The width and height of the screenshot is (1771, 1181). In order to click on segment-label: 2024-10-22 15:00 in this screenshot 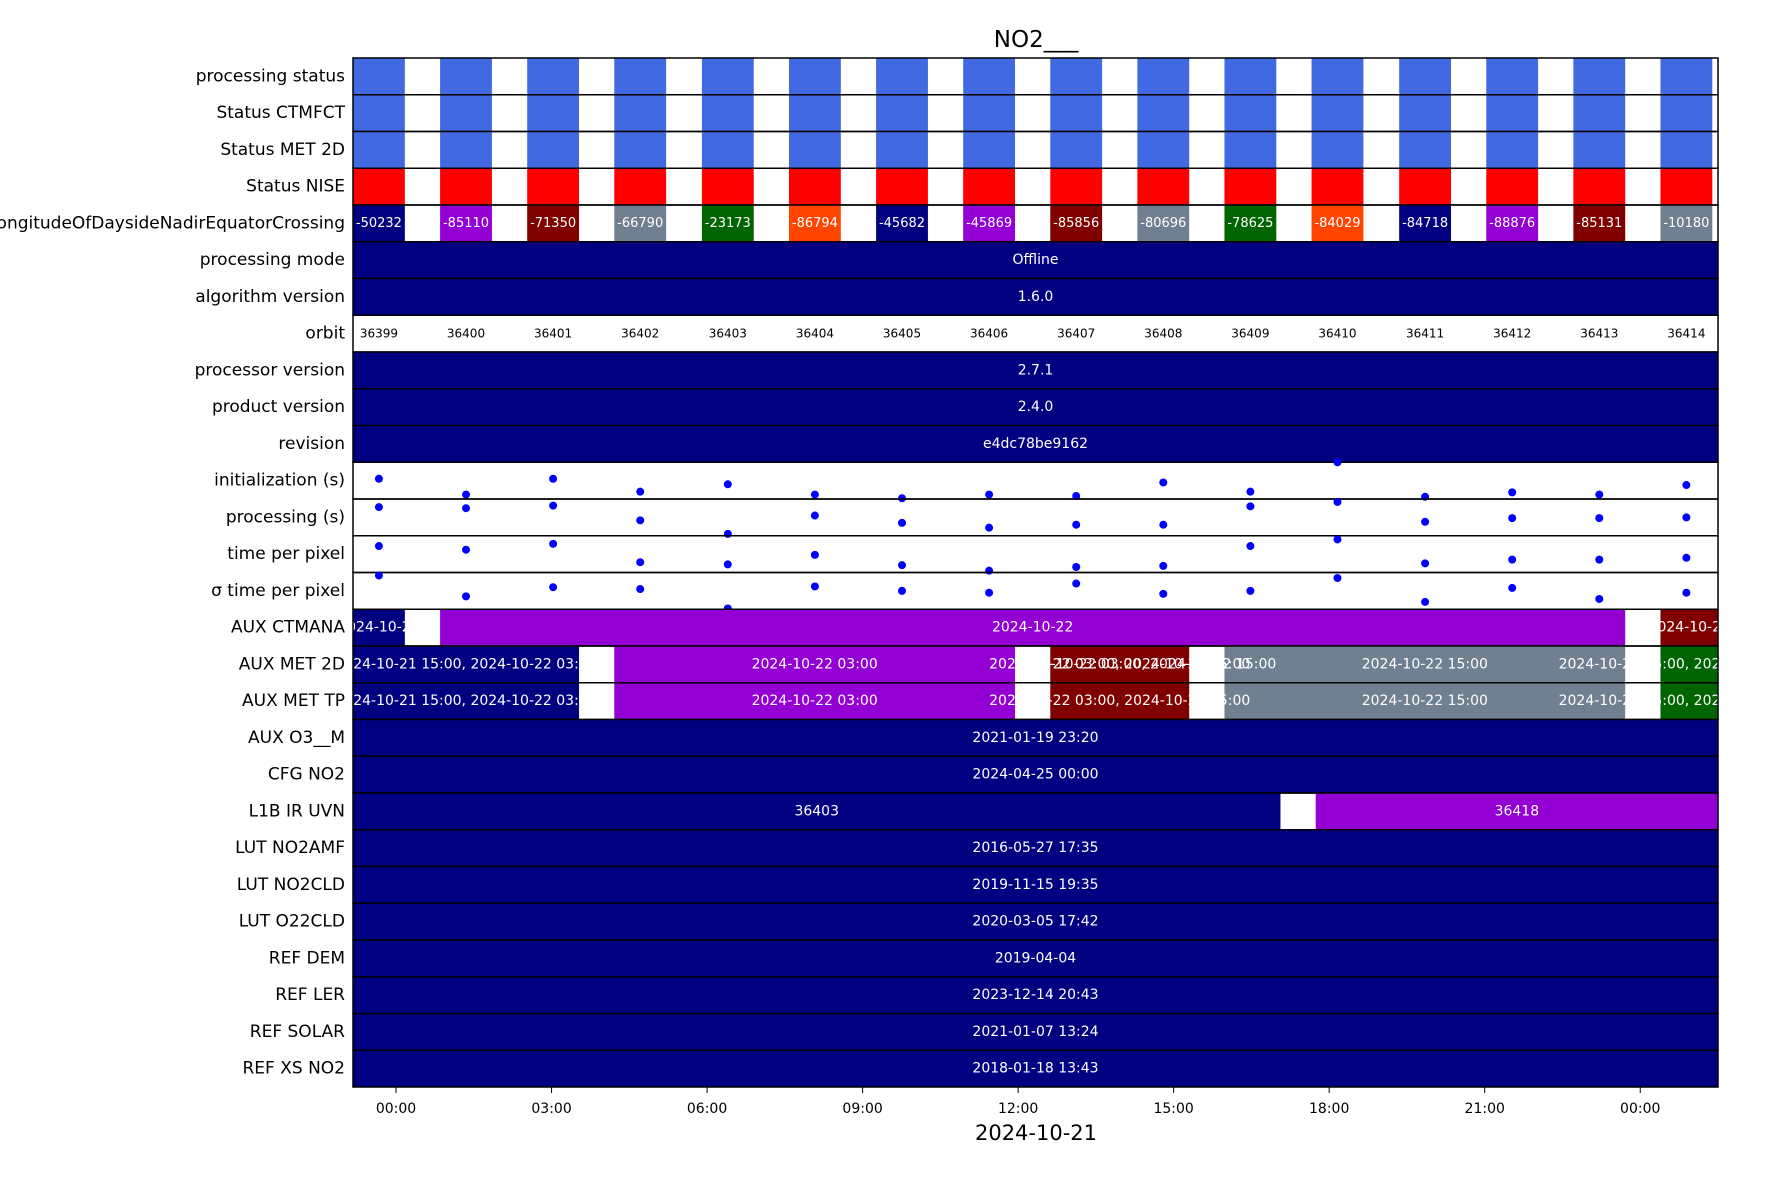, I will do `click(1425, 664)`.